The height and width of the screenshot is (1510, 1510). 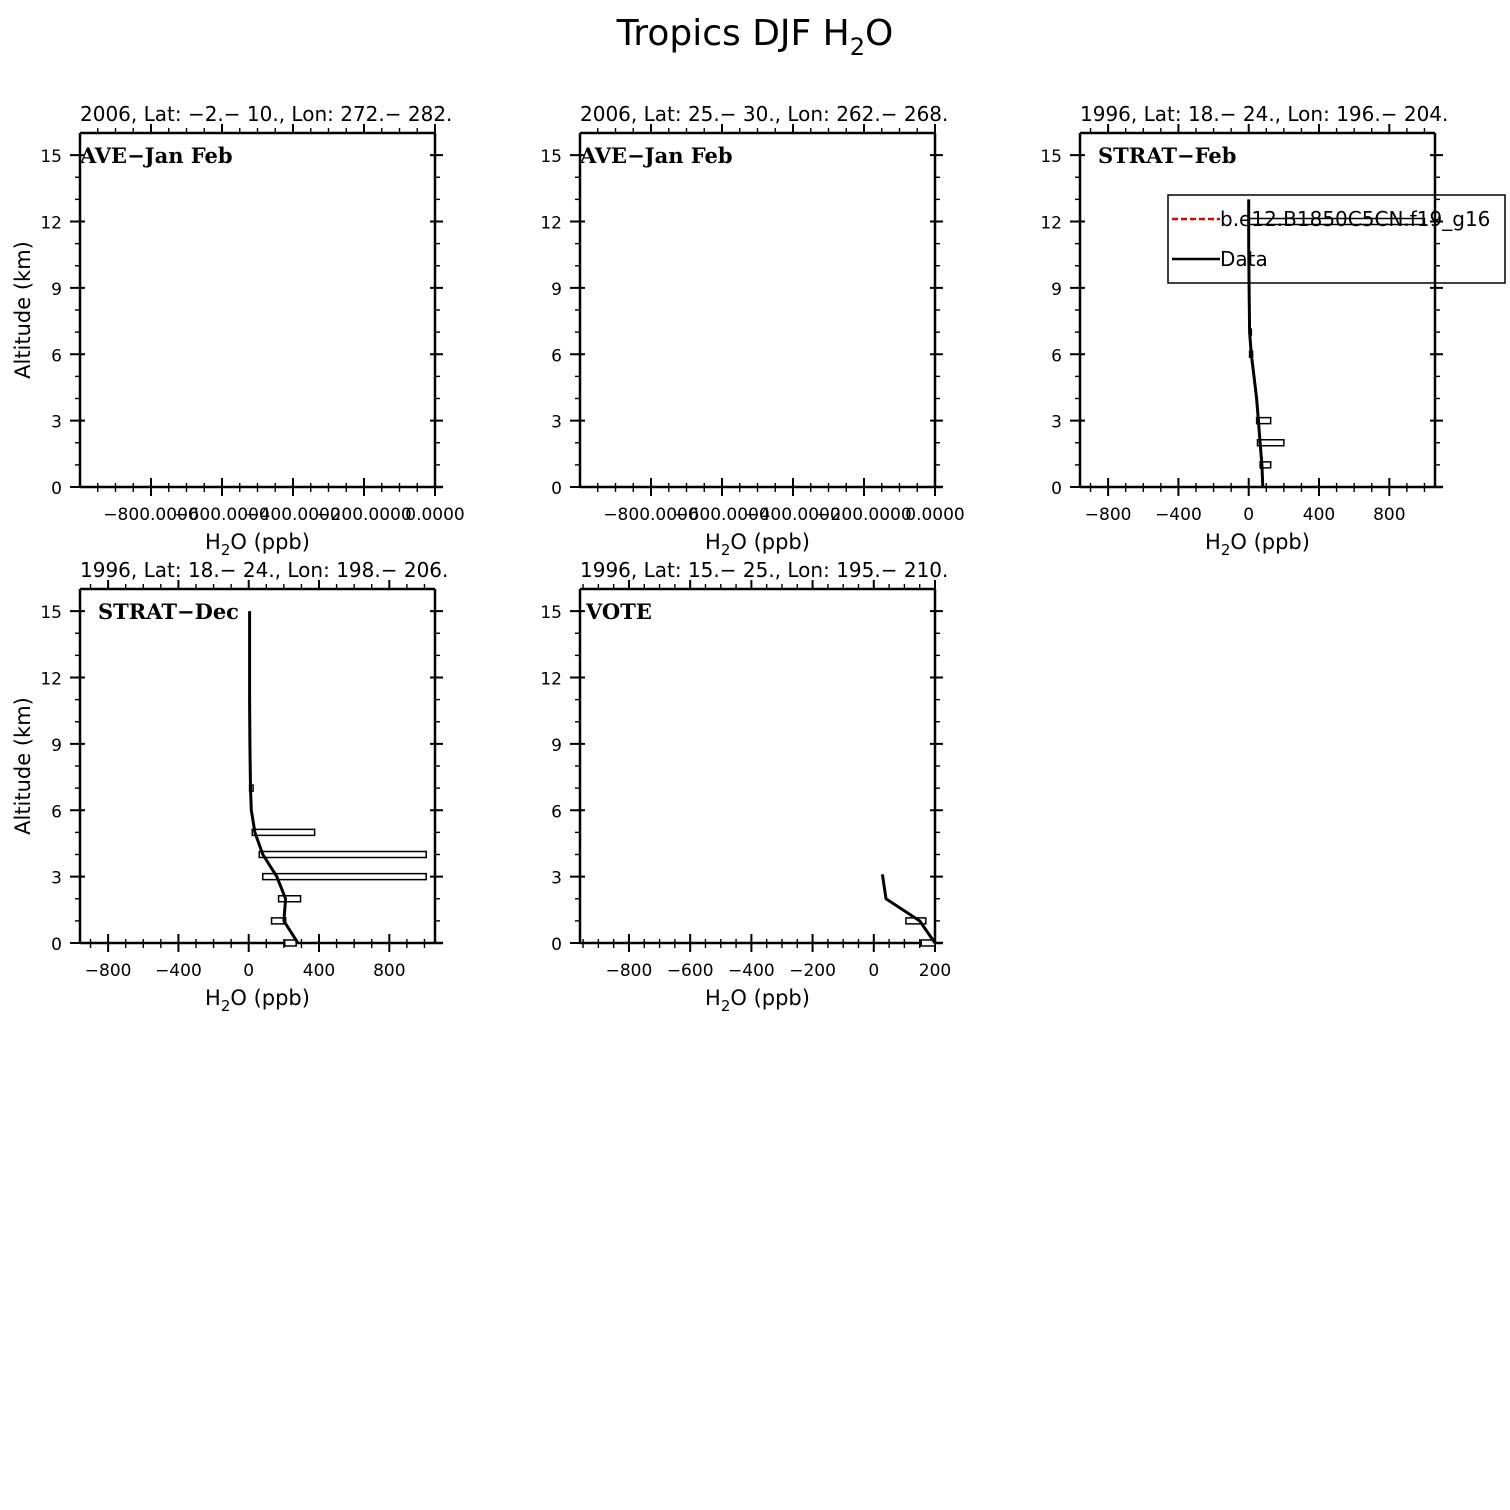 What do you see at coordinates (755, 37) in the screenshot?
I see `figure-title: Tropics DJF H2O` at bounding box center [755, 37].